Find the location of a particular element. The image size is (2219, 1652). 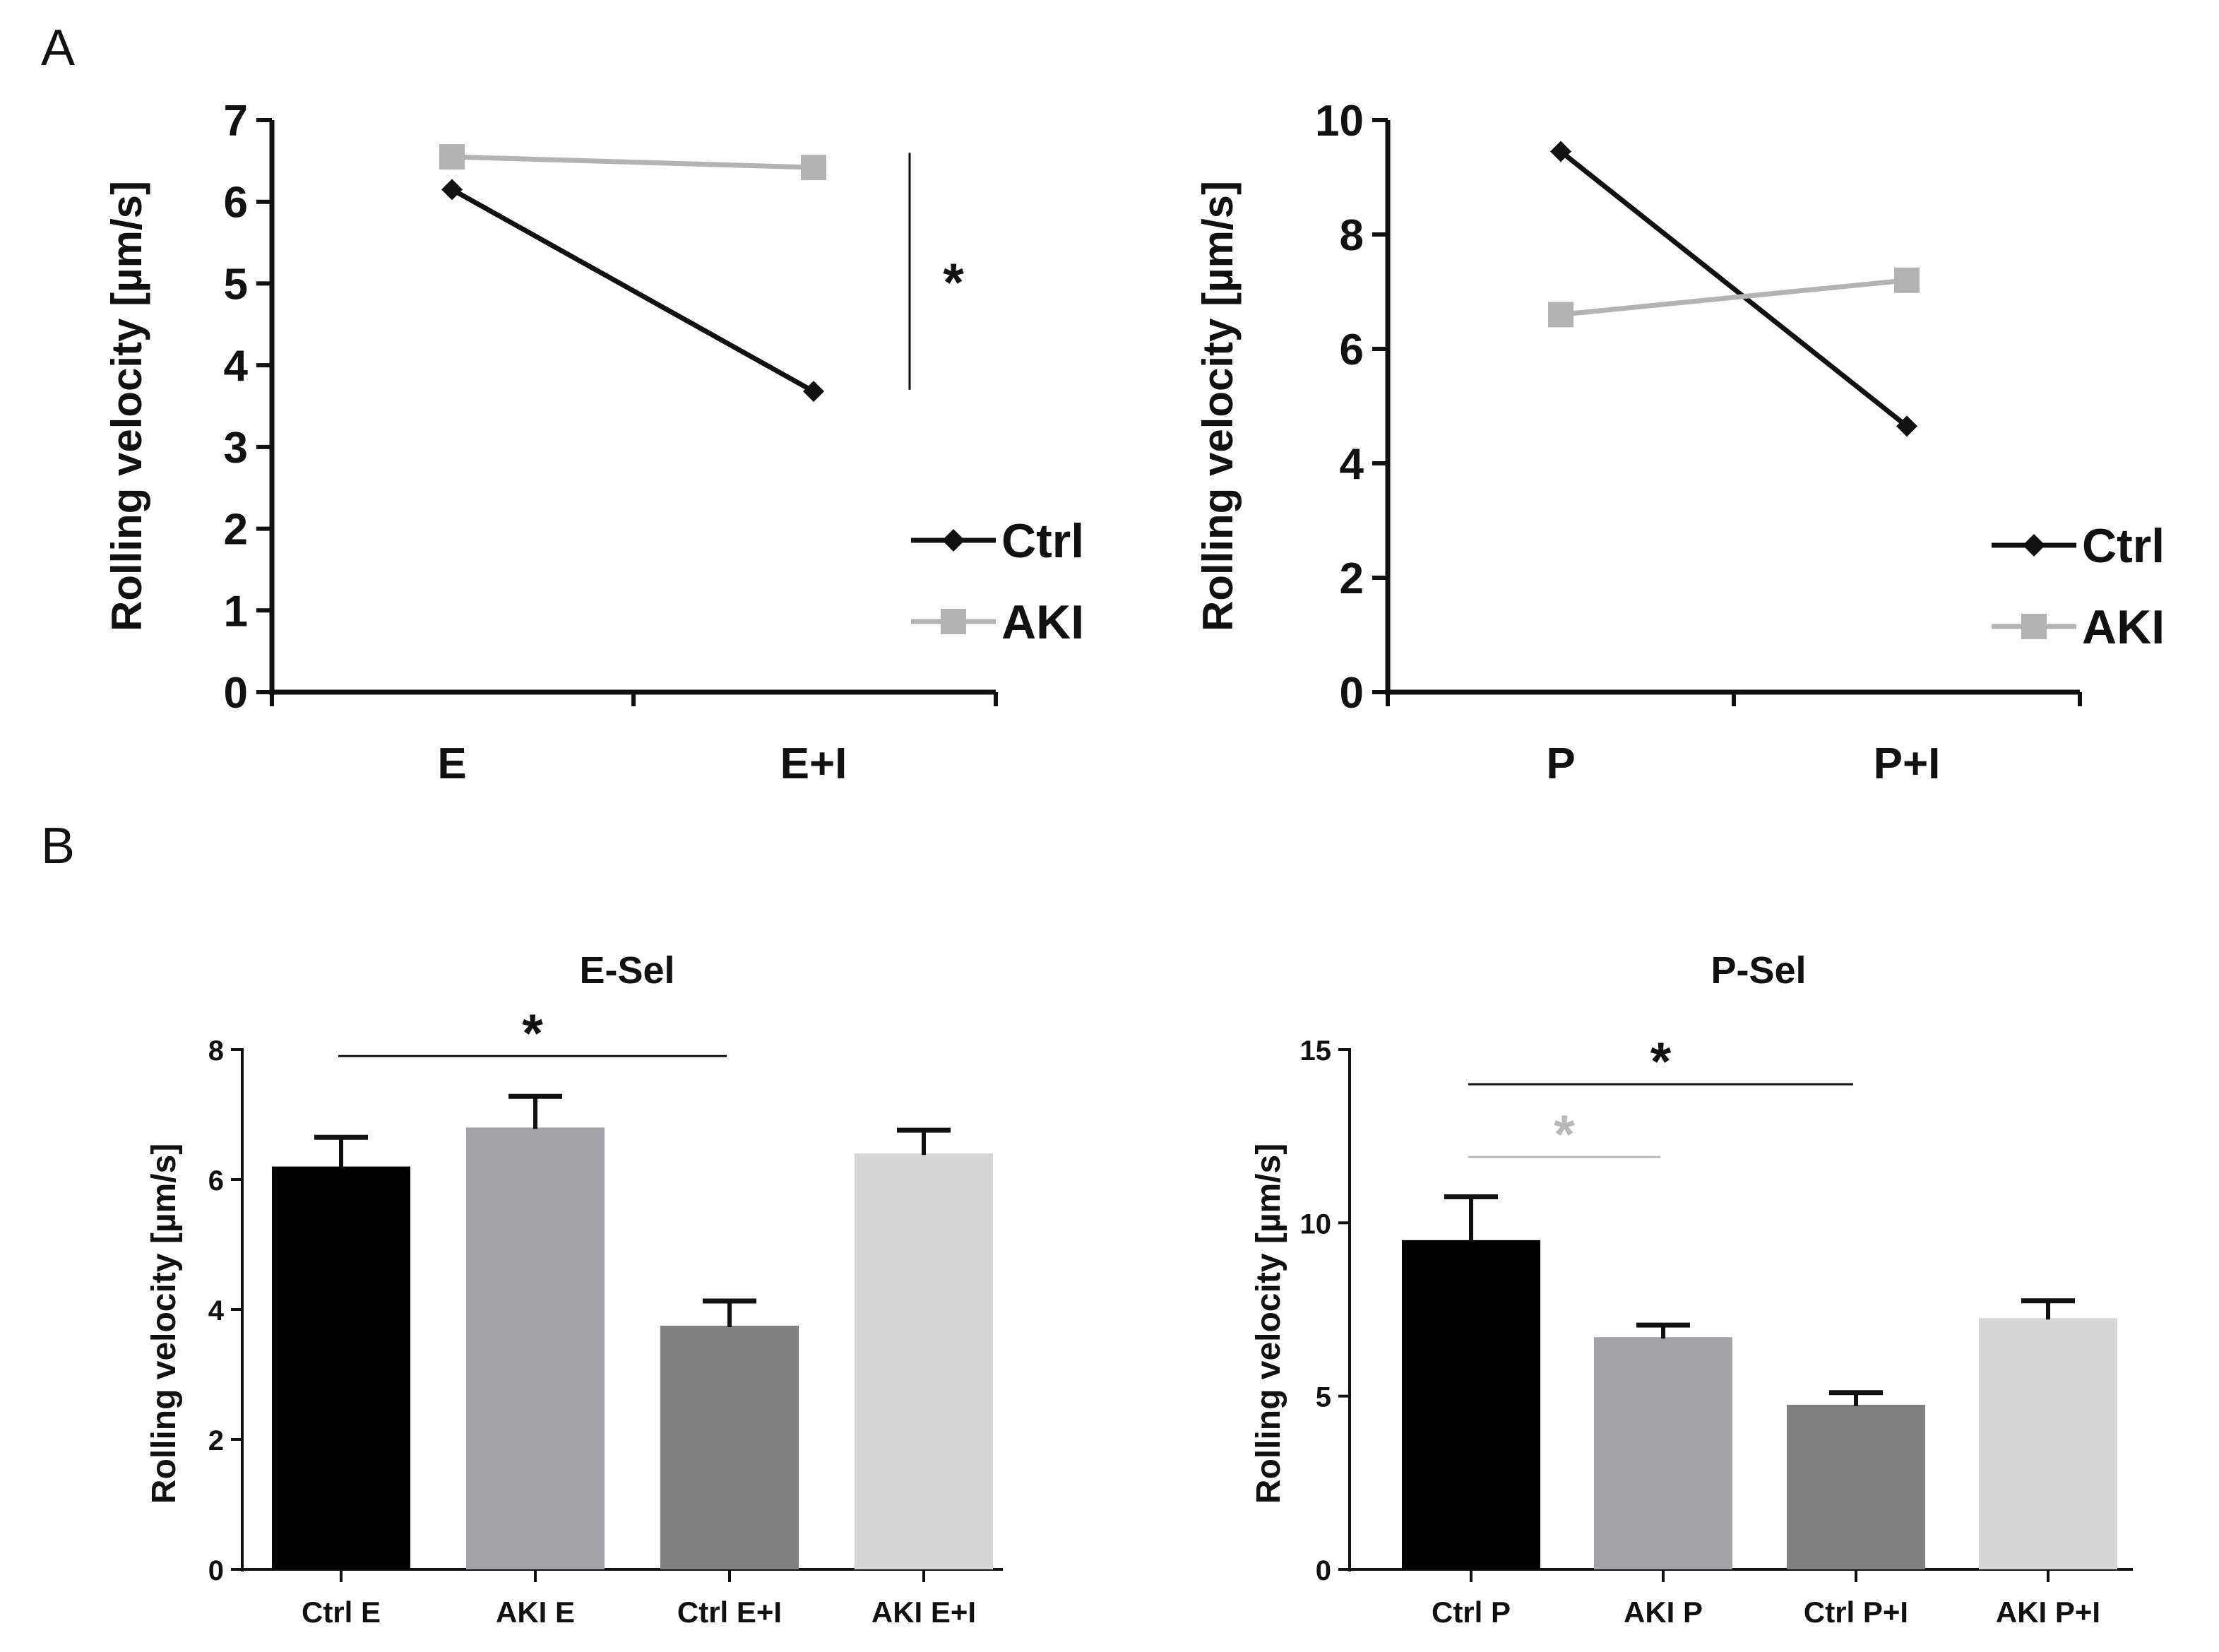

panel-label-a: A is located at coordinates (58, 48).